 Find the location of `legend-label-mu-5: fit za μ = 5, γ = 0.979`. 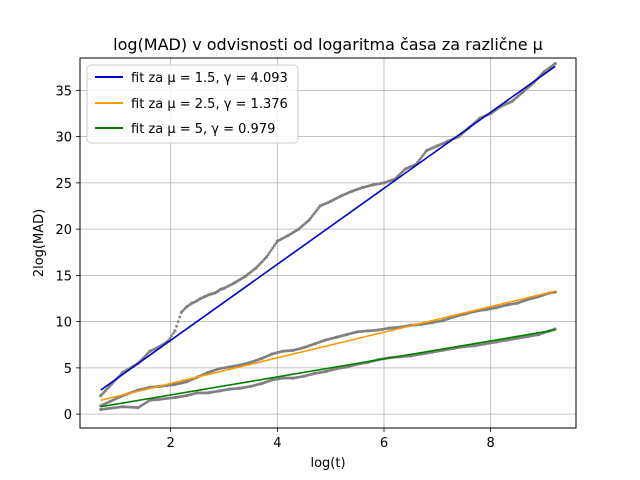

legend-label-mu-5: fit za μ = 5, γ = 0.979 is located at coordinates (203, 129).